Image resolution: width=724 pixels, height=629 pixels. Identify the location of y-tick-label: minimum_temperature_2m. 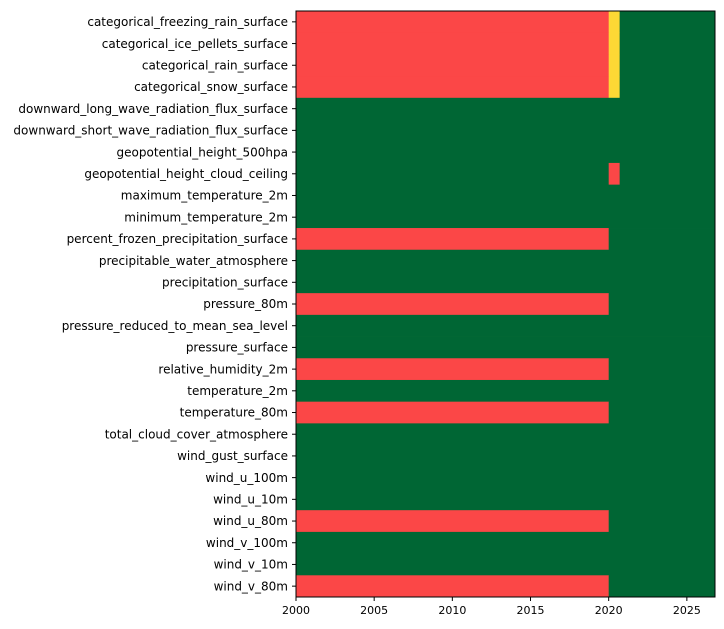
(206, 217).